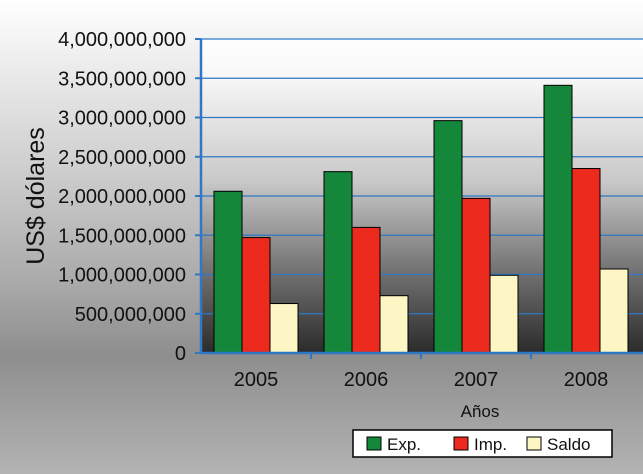 The width and height of the screenshot is (643, 474). What do you see at coordinates (374, 443) in the screenshot?
I see `legend-swatch-exp` at bounding box center [374, 443].